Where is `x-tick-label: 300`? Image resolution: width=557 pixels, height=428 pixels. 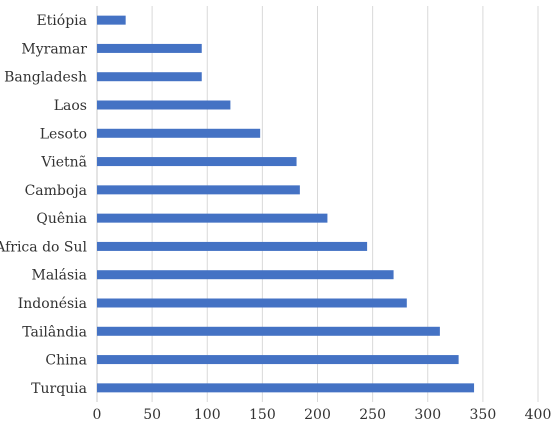
x-tick-label: 300 is located at coordinates (427, 415).